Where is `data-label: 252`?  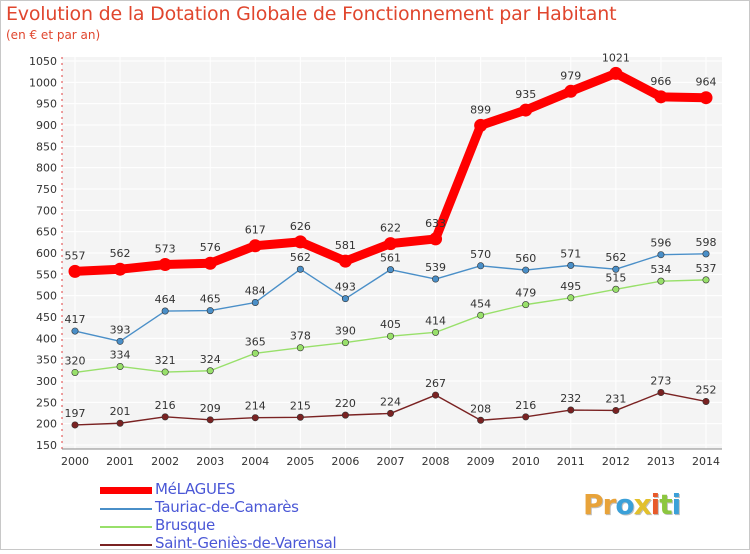 data-label: 252 is located at coordinates (706, 389).